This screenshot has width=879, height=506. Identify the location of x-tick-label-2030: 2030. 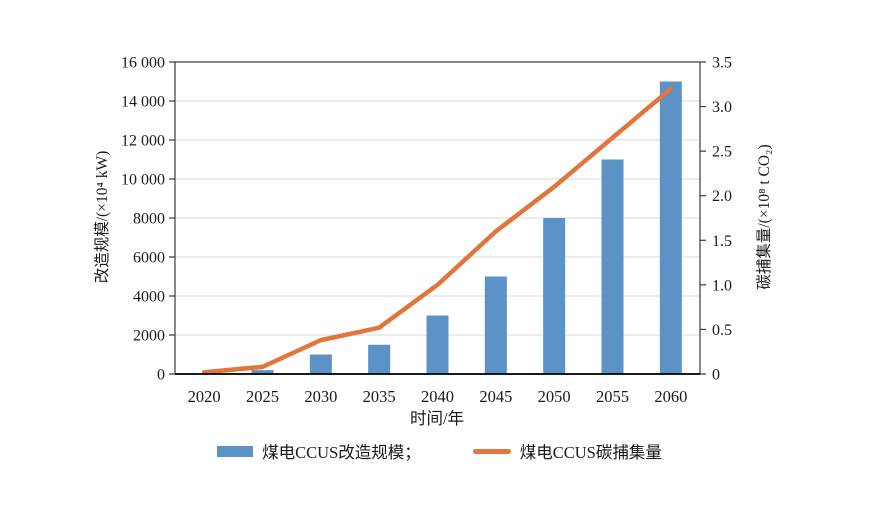
(320, 396).